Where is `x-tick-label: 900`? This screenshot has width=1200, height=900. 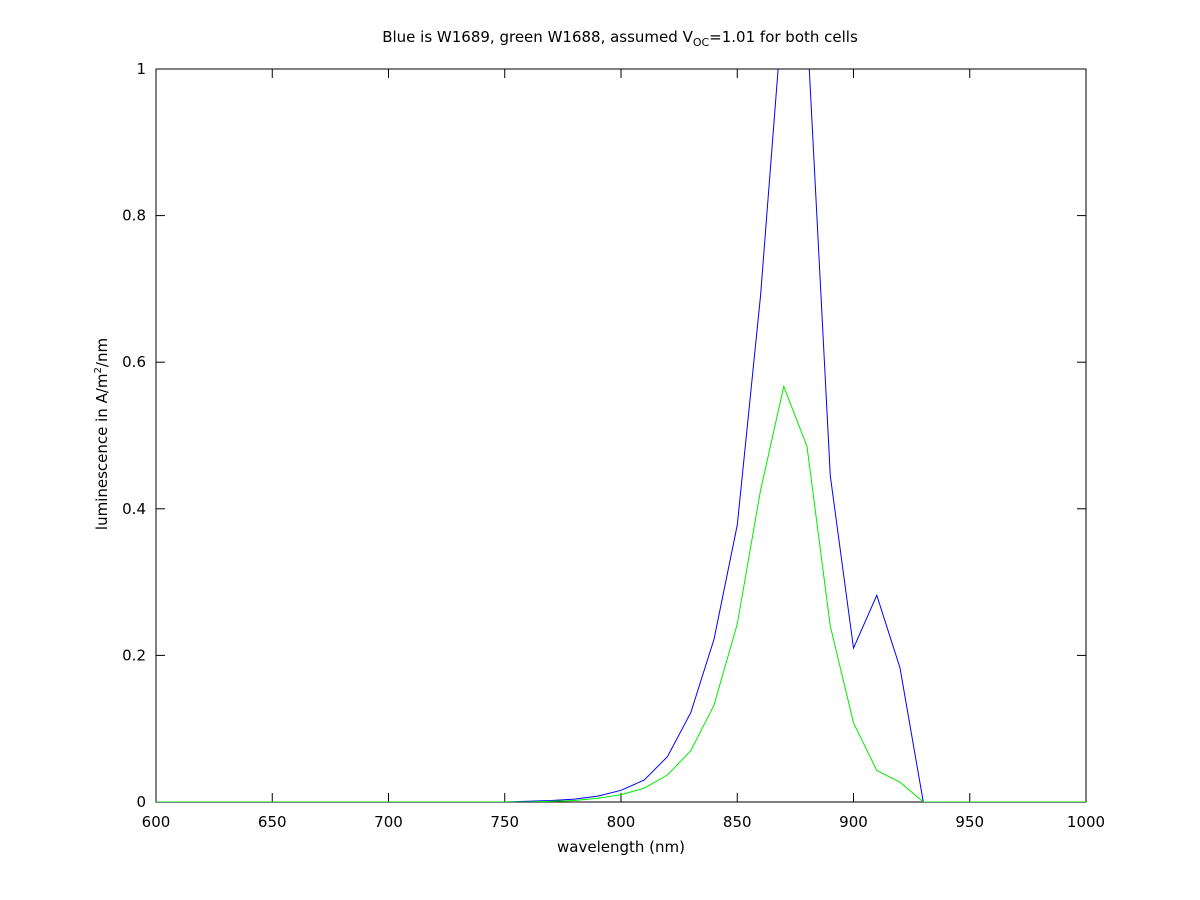
x-tick-label: 900 is located at coordinates (853, 822).